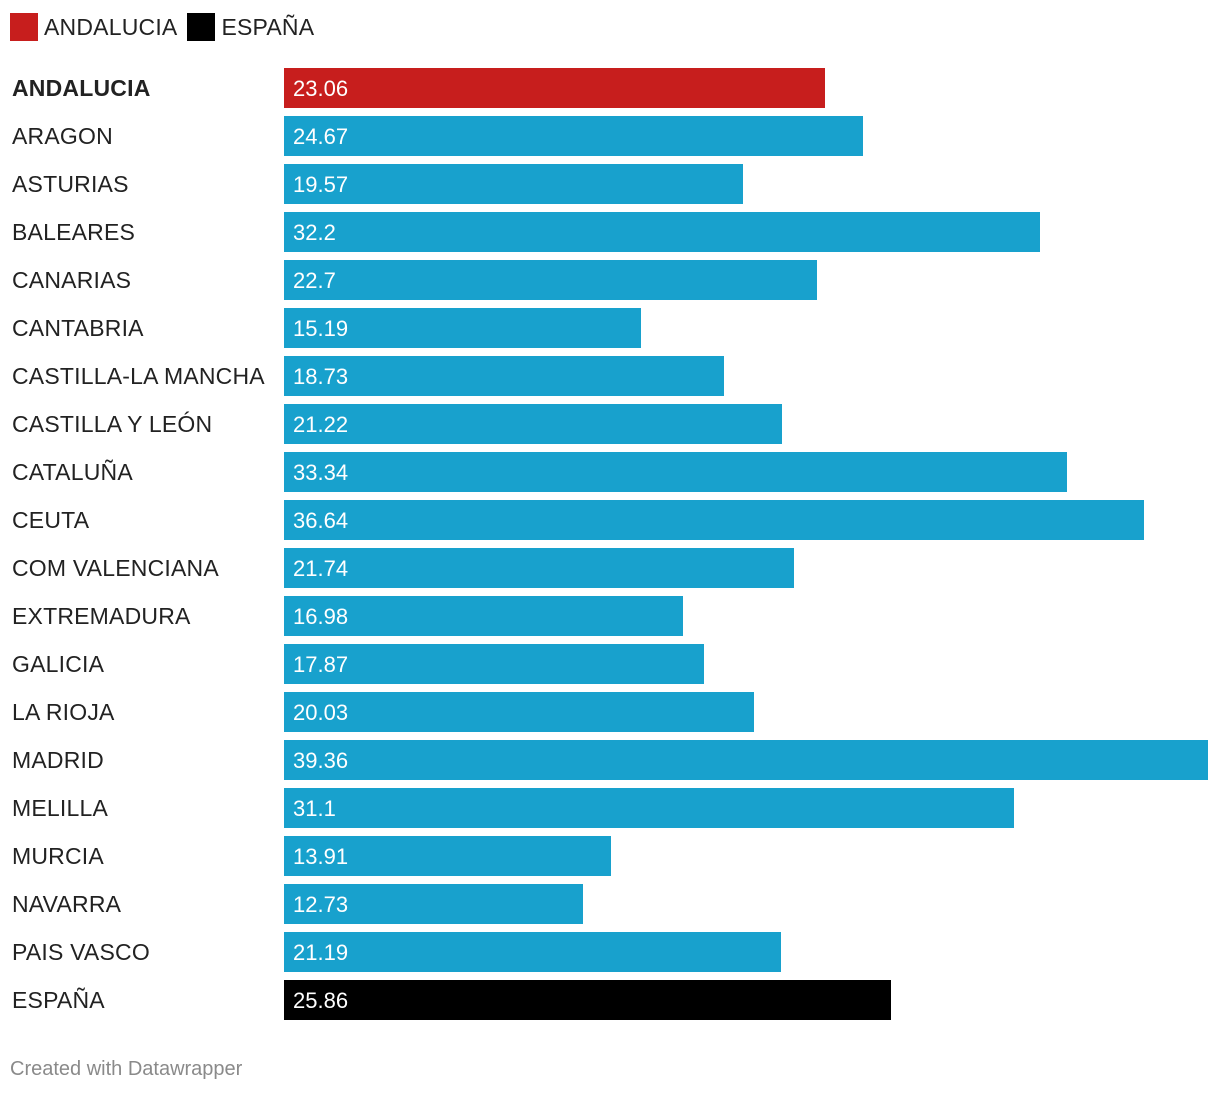 The width and height of the screenshot is (1220, 1098). What do you see at coordinates (81, 88) in the screenshot?
I see `category-label-andalucia: ANDALUCIA` at bounding box center [81, 88].